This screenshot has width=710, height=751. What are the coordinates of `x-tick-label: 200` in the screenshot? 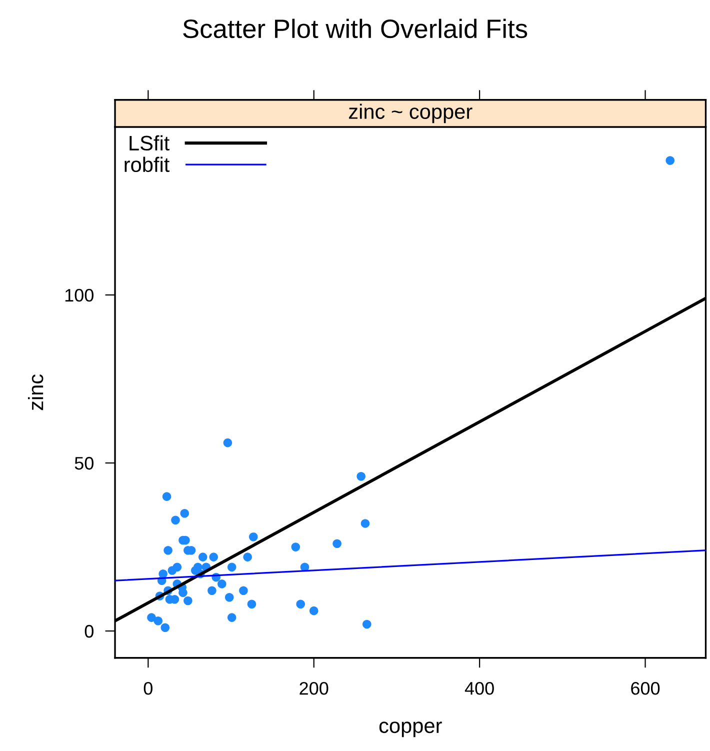 It's located at (314, 688).